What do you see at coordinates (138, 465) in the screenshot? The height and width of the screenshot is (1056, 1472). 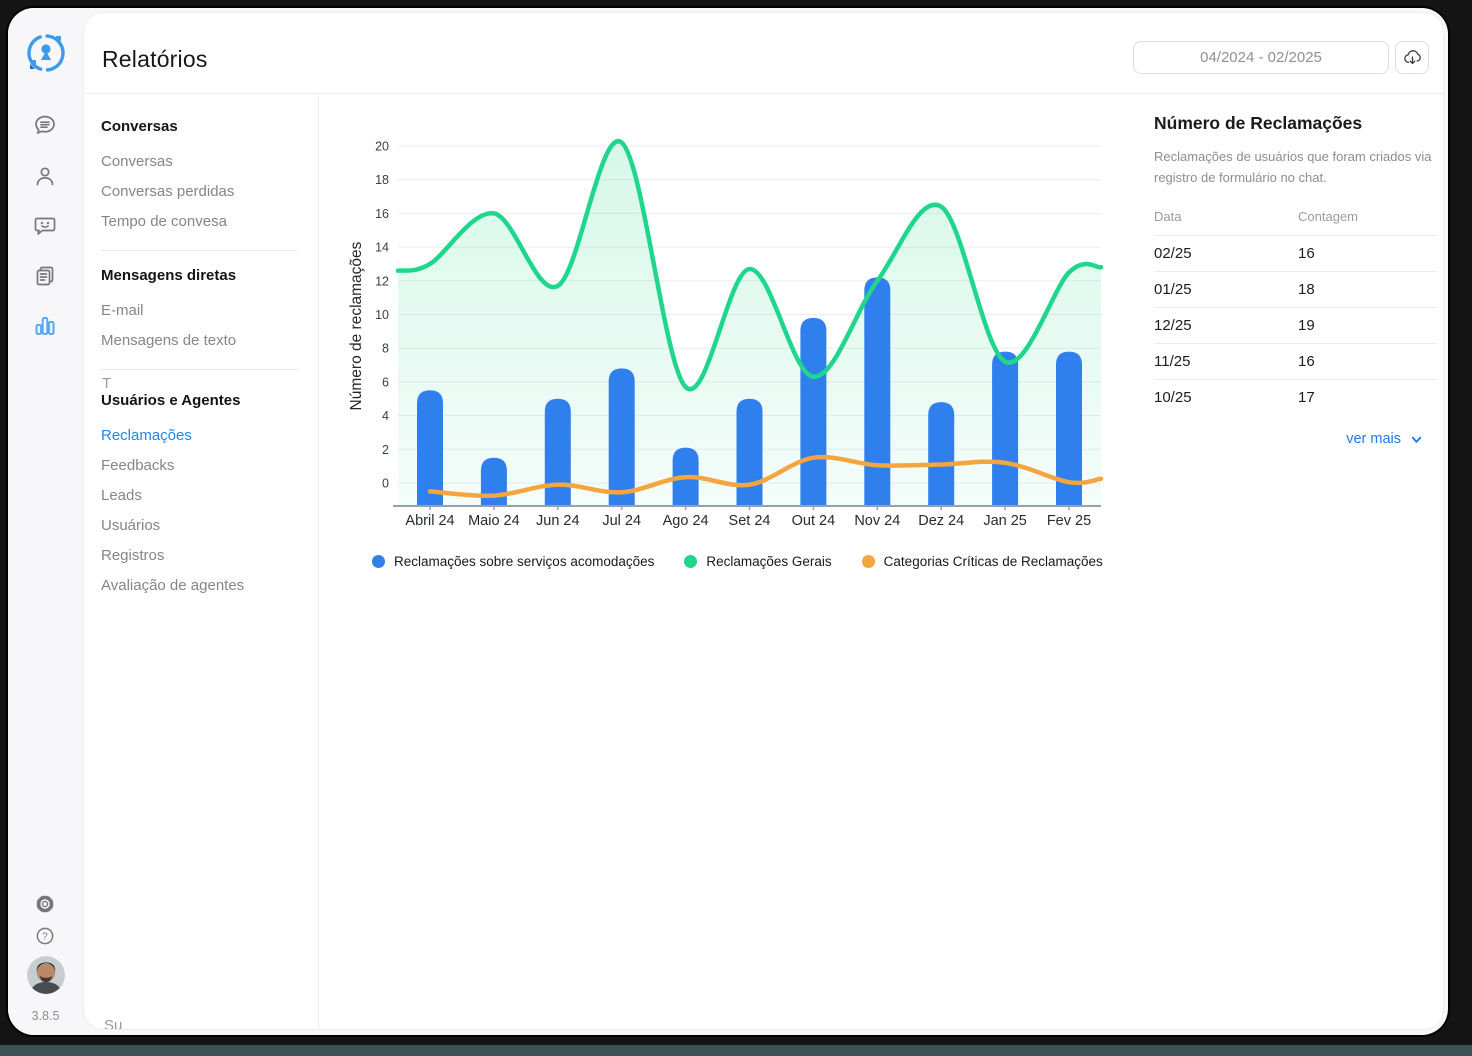 I see `nav-item-feedbacks: Feedbacks` at bounding box center [138, 465].